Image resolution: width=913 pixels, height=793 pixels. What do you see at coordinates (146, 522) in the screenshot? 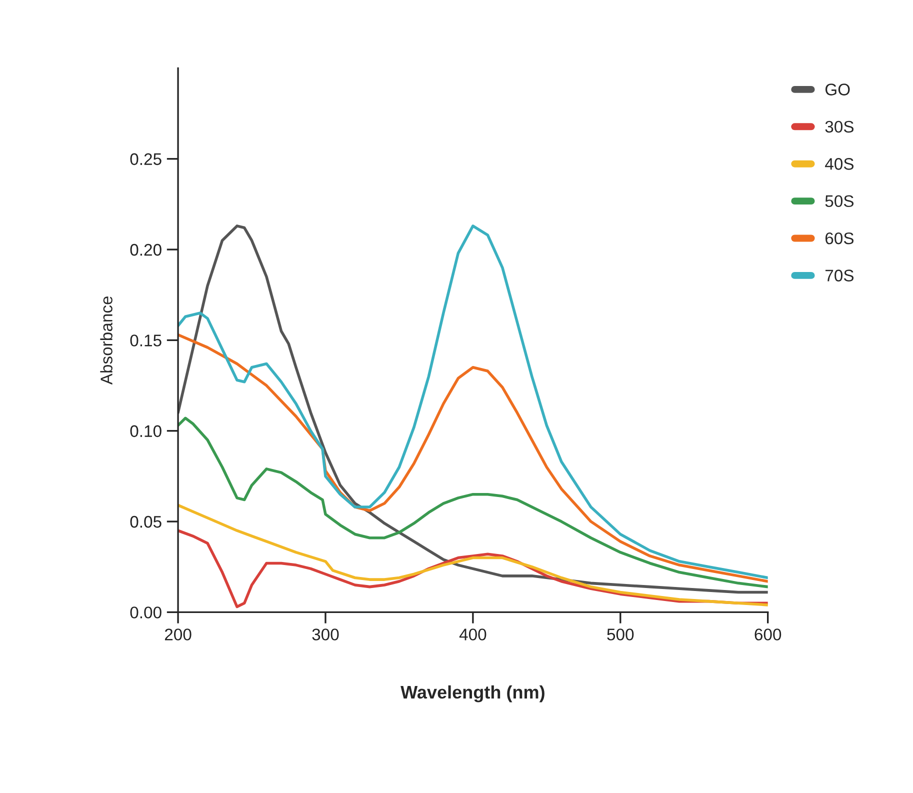
I see `y-tick-label: 0.05` at bounding box center [146, 522].